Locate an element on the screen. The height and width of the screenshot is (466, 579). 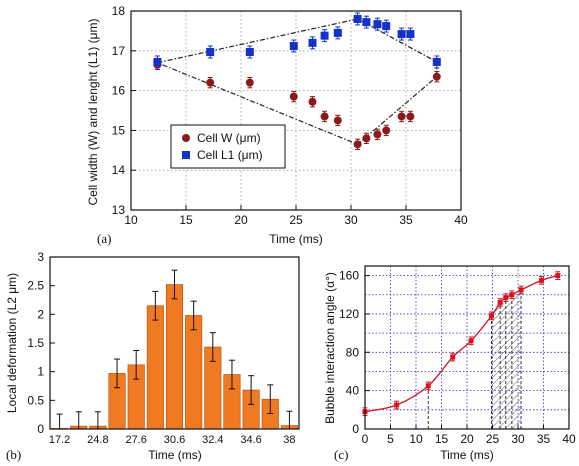
y-tick-label: 2.5 is located at coordinates (35, 286).